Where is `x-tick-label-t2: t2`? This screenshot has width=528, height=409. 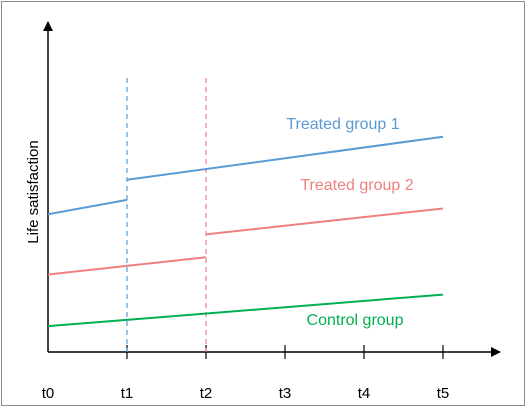
x-tick-label-t2: t2 is located at coordinates (206, 393).